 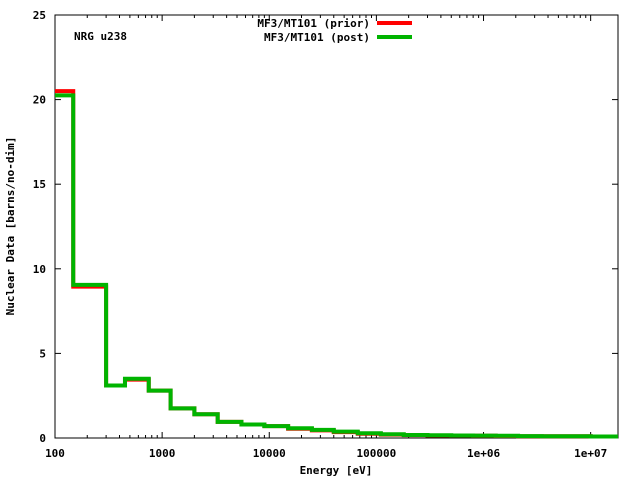 What do you see at coordinates (10, 226) in the screenshot?
I see `y-axis-label: Nuclear Data [barns/no-dim]` at bounding box center [10, 226].